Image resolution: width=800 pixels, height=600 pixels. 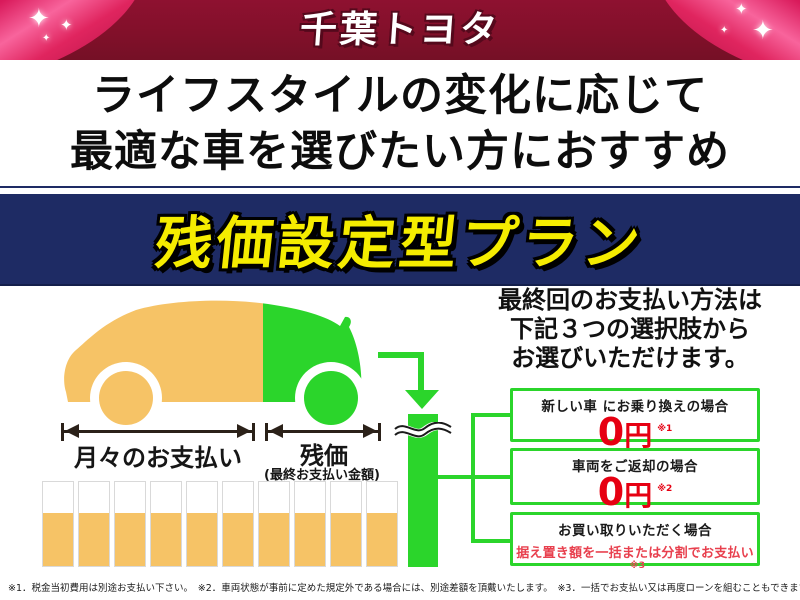 I want to click on option-box-return: 車両をご返却の場合 0円 ※2, so click(x=635, y=479).